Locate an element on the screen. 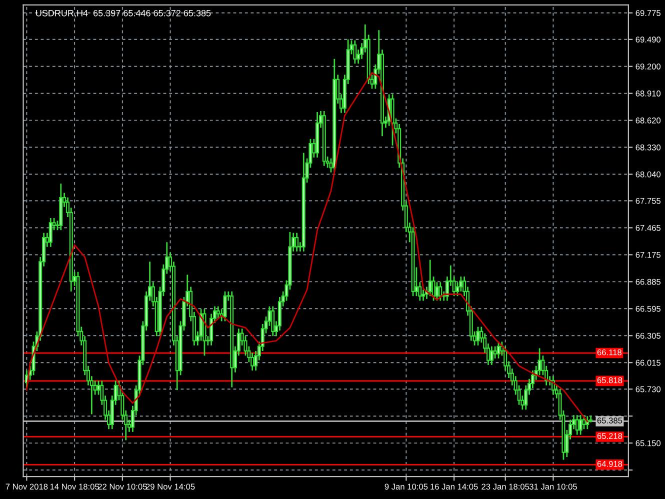 The height and width of the screenshot is (499, 665). ref-line-label: 64.918 is located at coordinates (609, 463).